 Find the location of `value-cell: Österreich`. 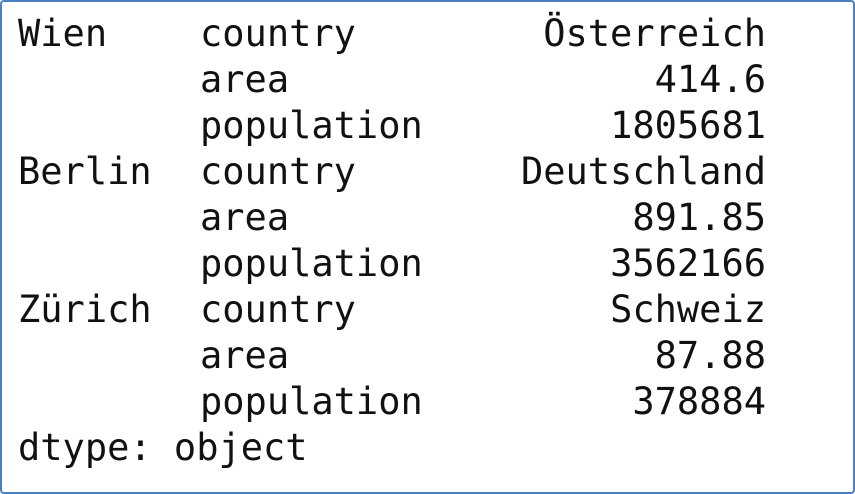

value-cell: Österreich is located at coordinates (654, 33).